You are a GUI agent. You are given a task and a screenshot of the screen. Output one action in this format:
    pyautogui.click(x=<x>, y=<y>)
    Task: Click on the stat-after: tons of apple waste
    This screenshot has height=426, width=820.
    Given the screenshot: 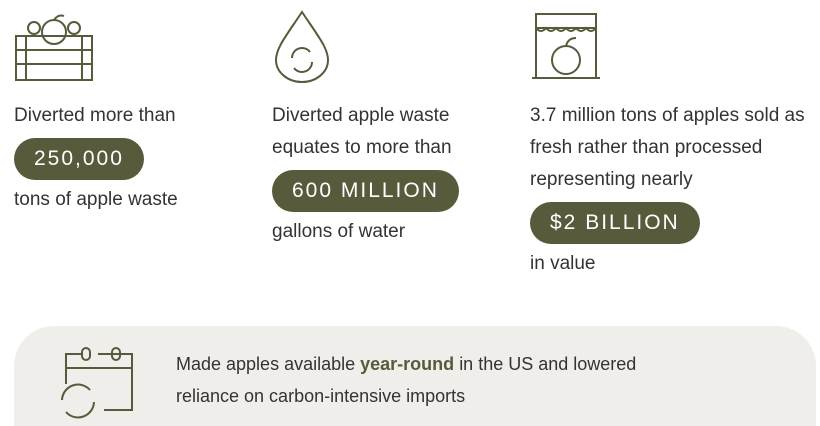 What is the action you would take?
    pyautogui.click(x=96, y=199)
    